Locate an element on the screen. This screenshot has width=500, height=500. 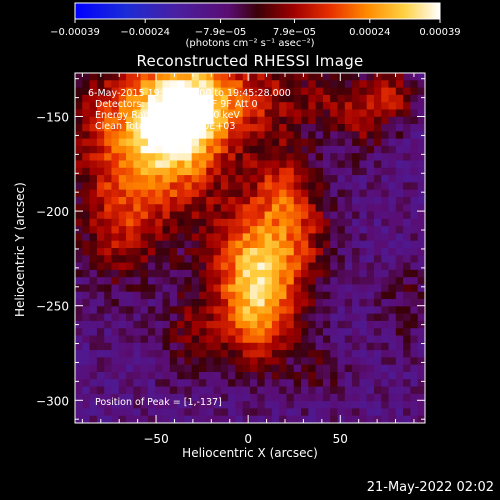
annotation-clean-counts: Clean Total counts: 8.00E+03 is located at coordinates (165, 126).